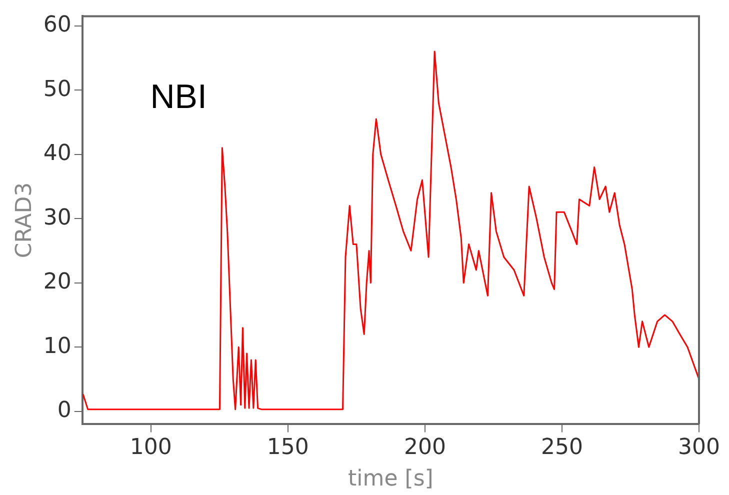  I want to click on y-tick-label: 60, so click(57, 25).